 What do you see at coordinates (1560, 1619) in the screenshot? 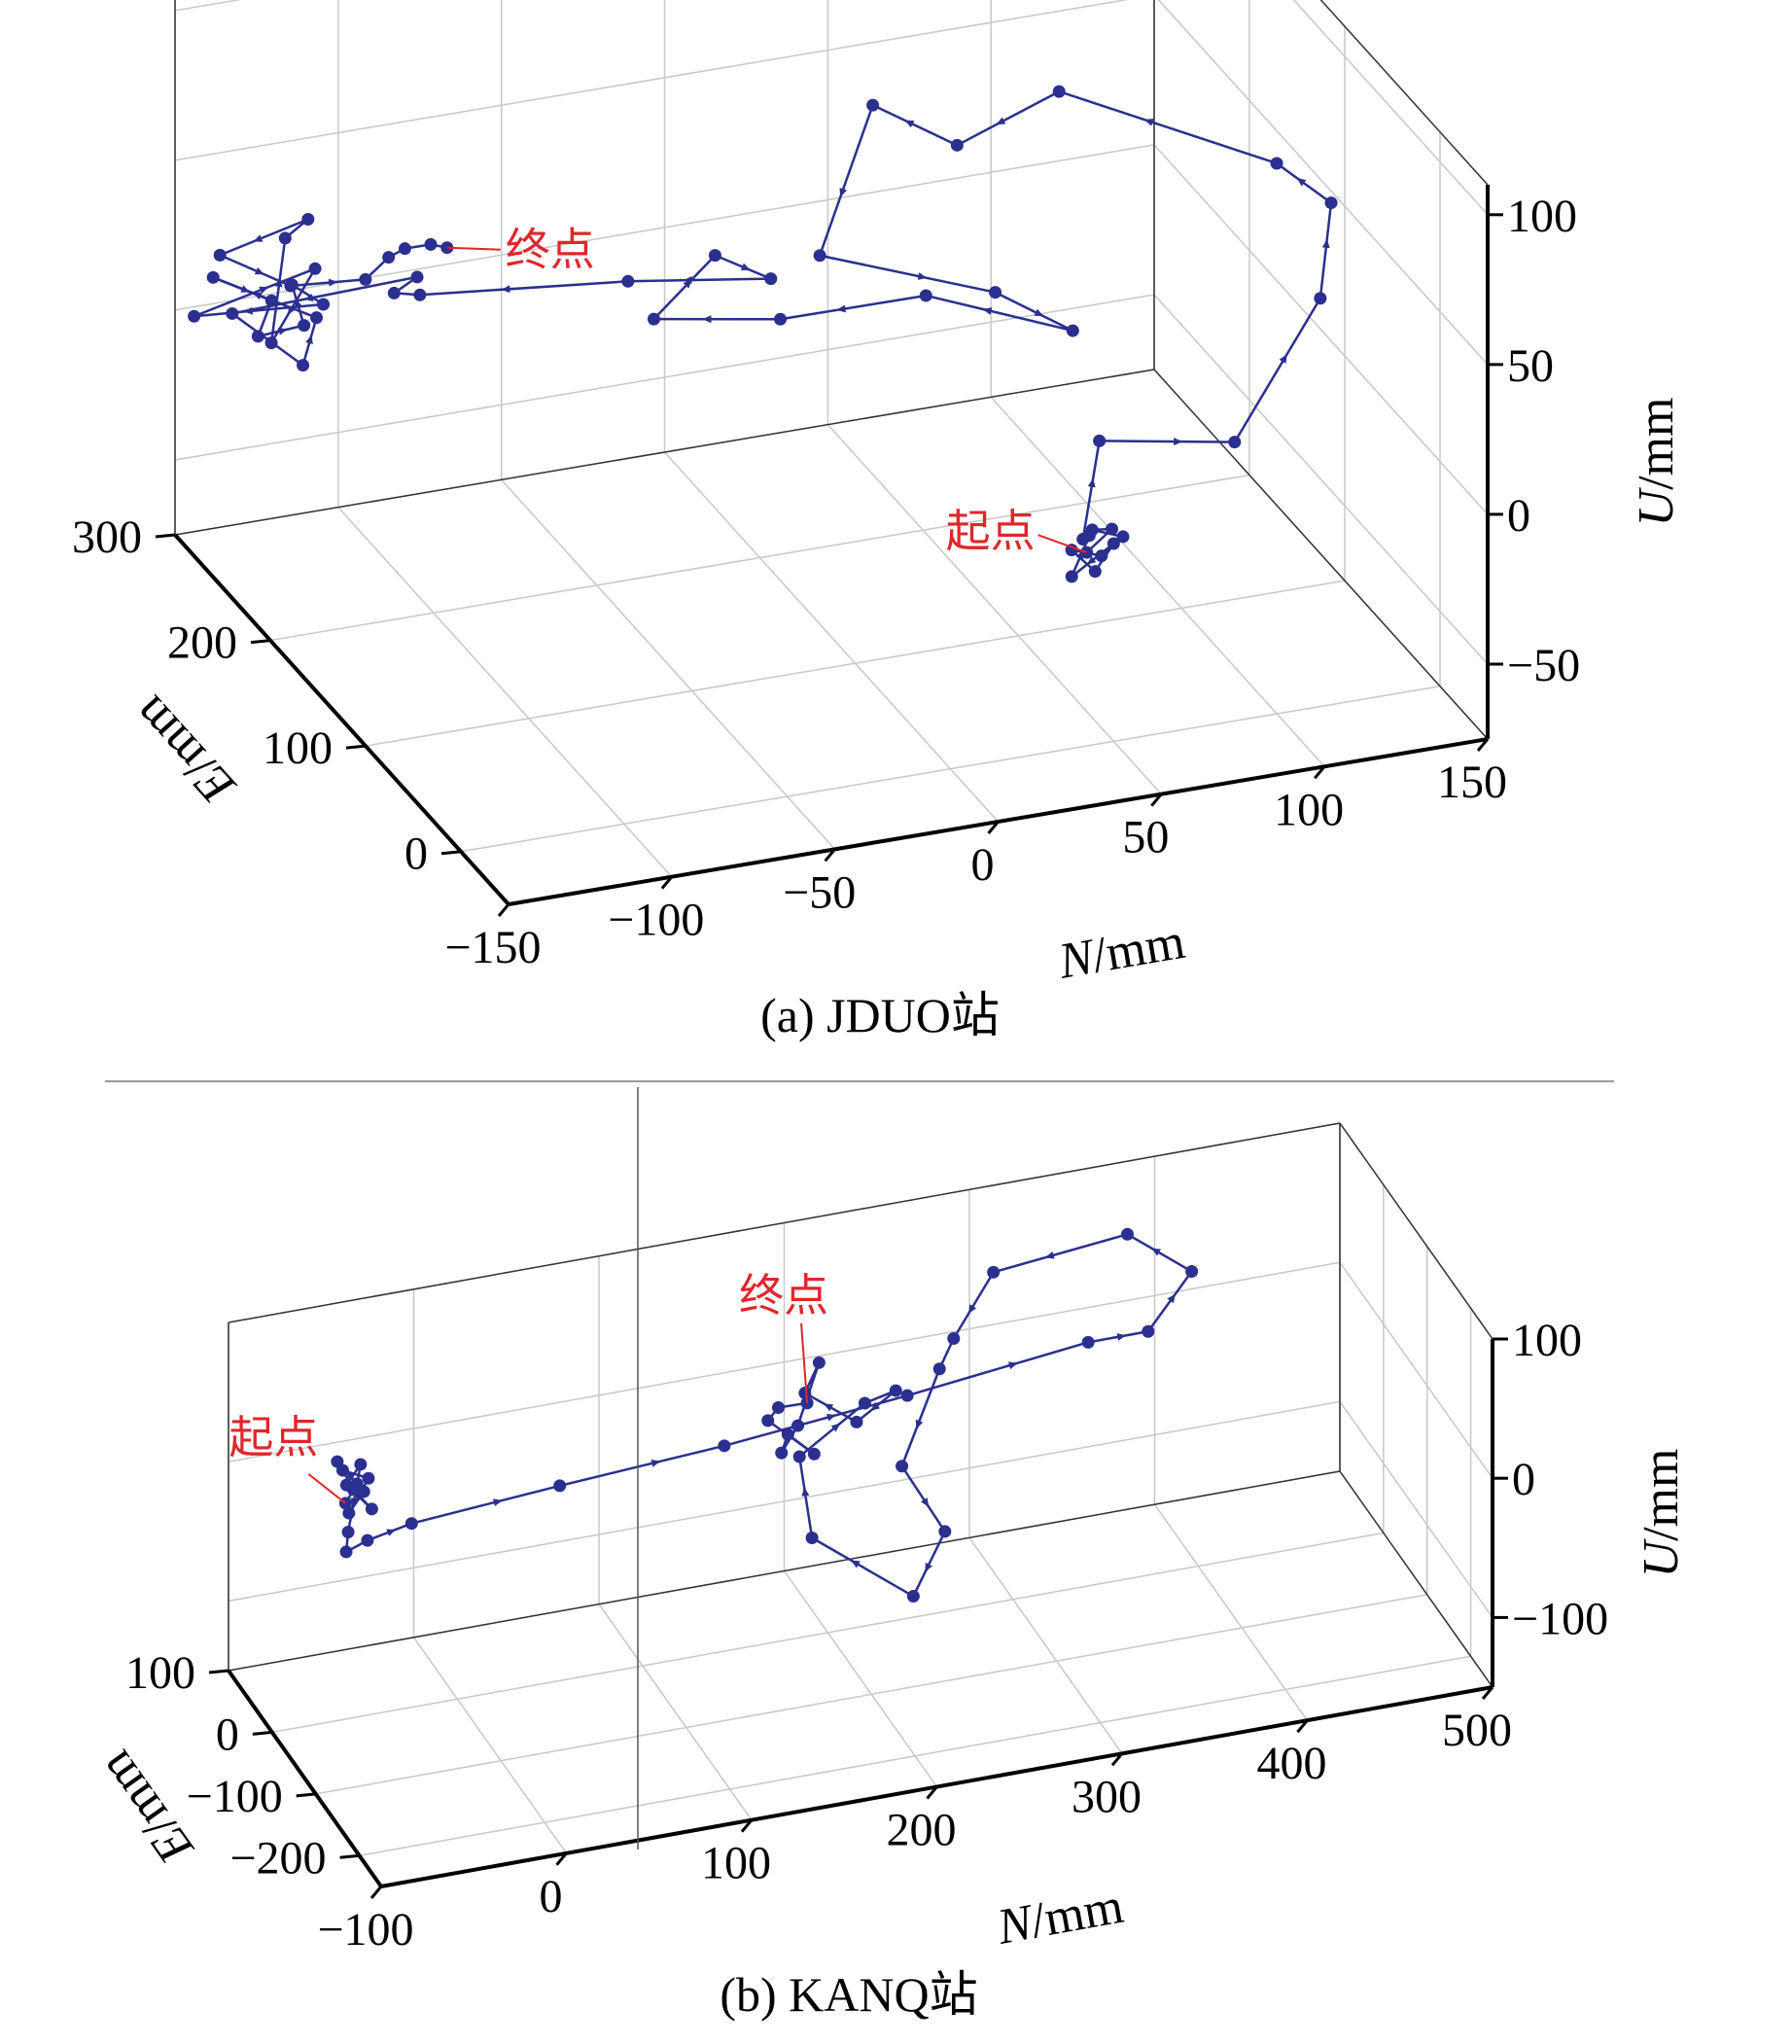
I see `z-tick-label: −100` at bounding box center [1560, 1619].